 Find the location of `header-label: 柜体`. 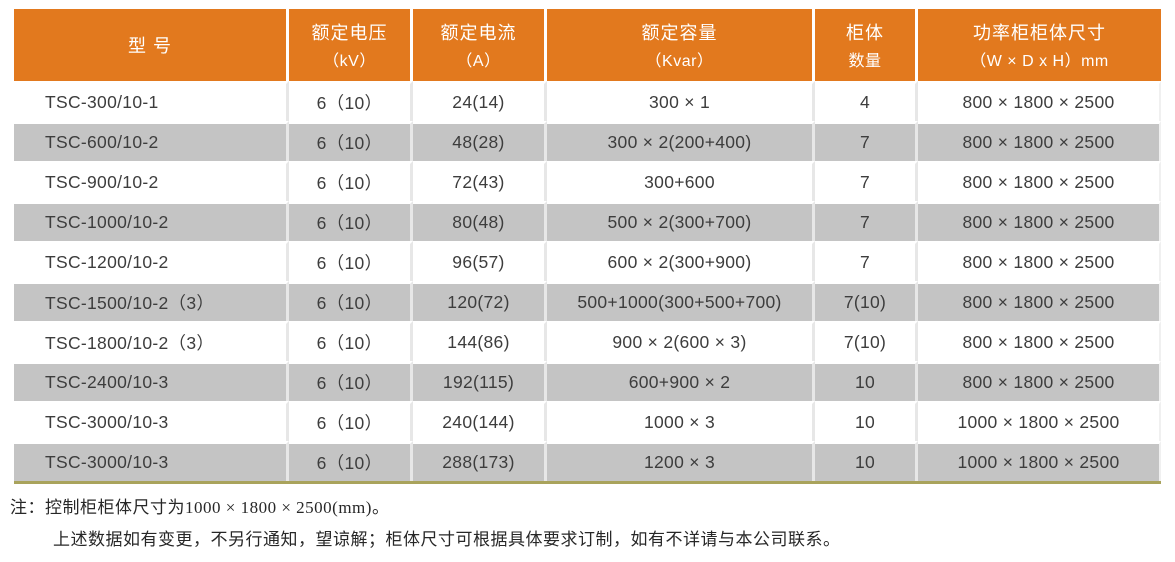

header-label: 柜体 is located at coordinates (865, 33).